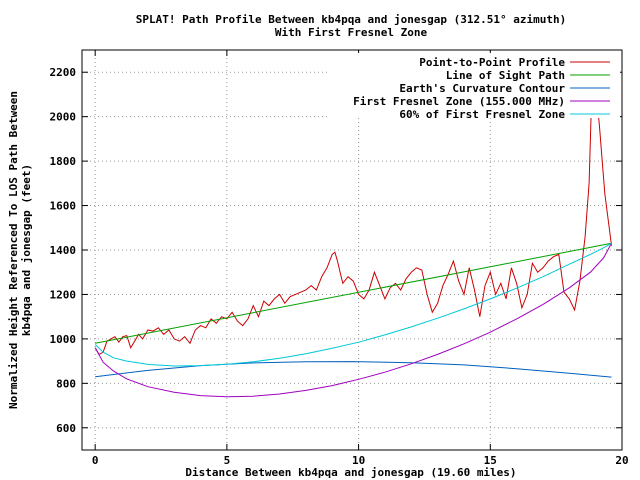  I want to click on legend-label: Line of Sight Path, so click(505, 75).